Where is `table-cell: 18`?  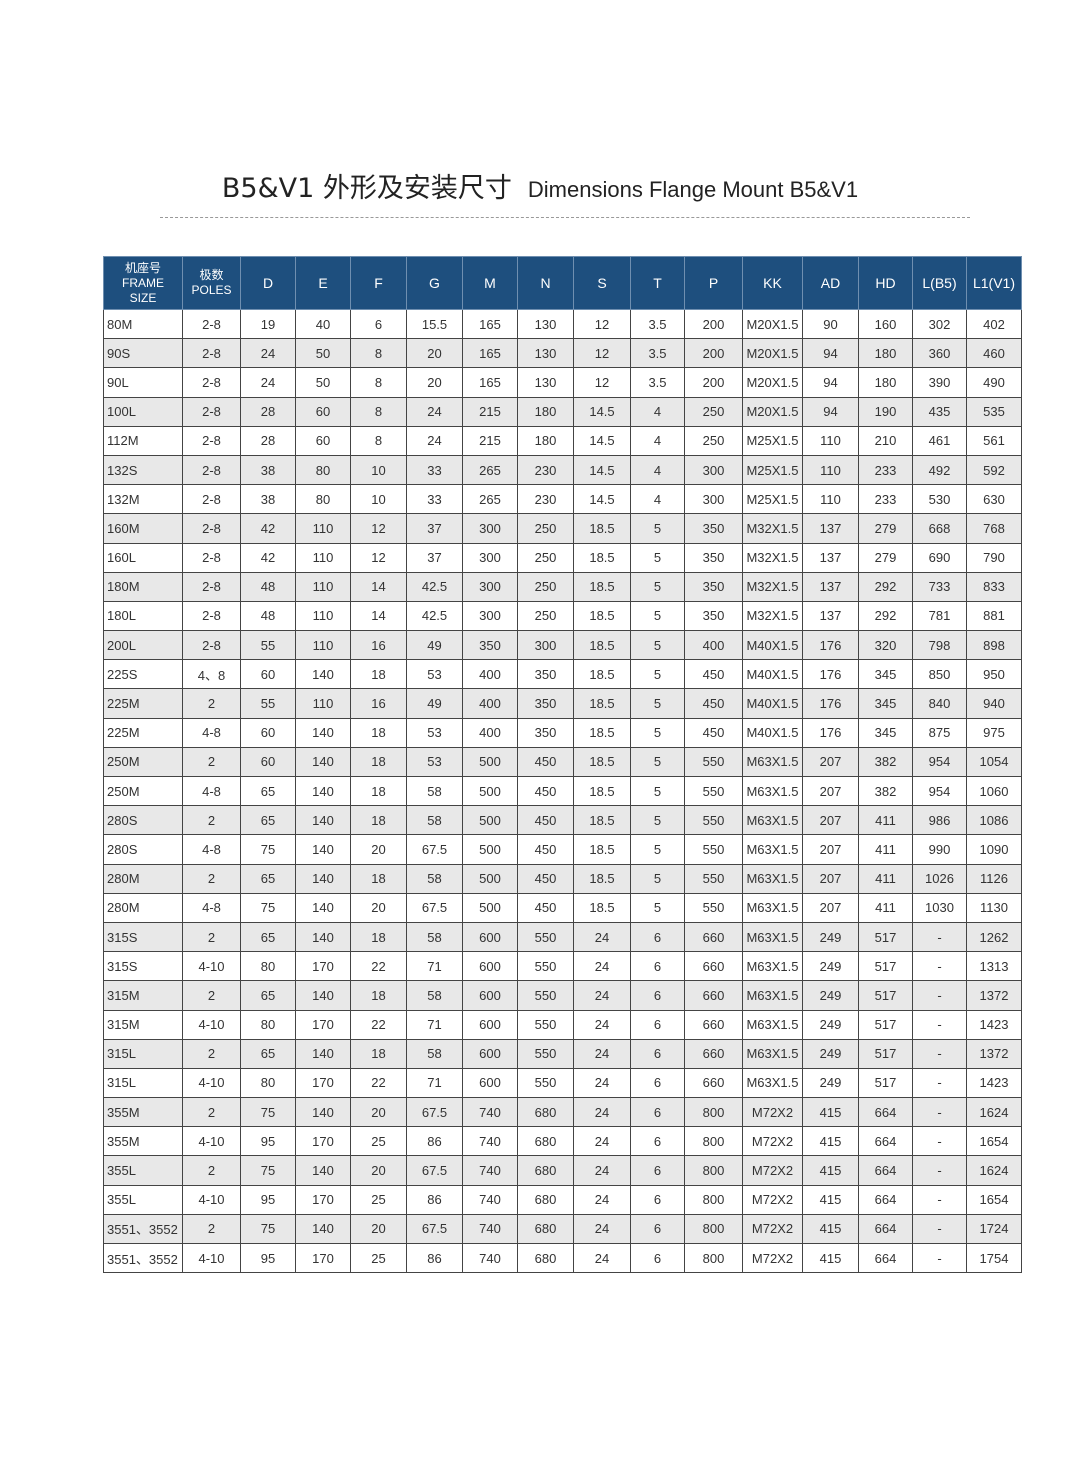
table-cell: 18 is located at coordinates (378, 762).